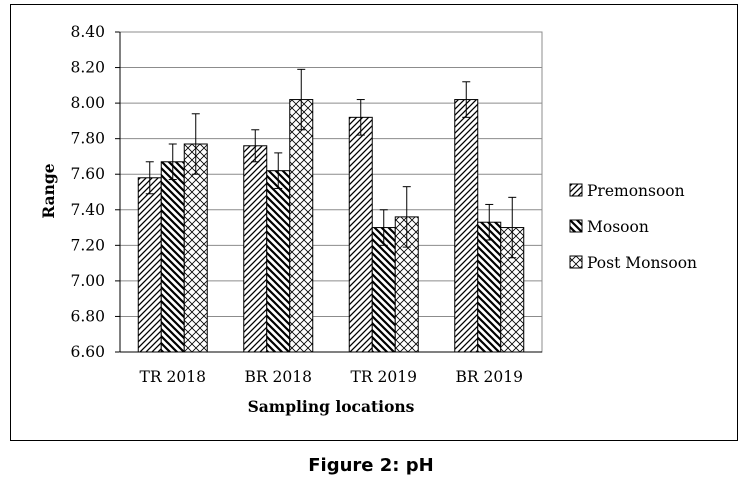 The height and width of the screenshot is (490, 742). I want to click on x-tick-label: TR 2019, so click(384, 377).